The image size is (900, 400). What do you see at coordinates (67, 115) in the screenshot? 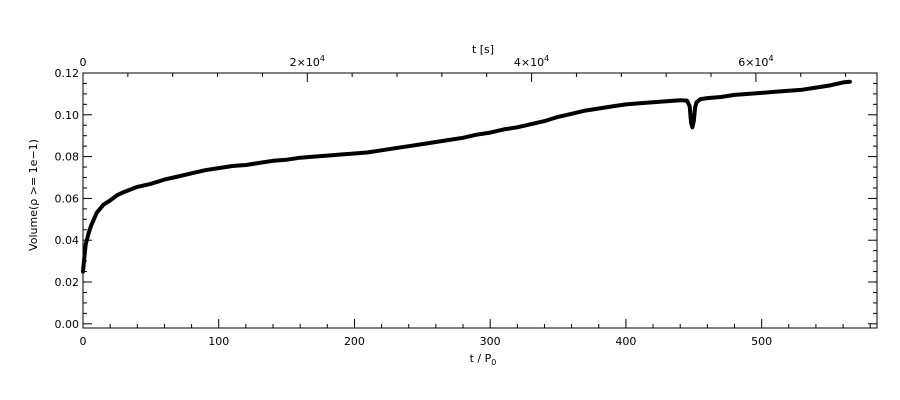
I see `y-tick-label: 0.10` at bounding box center [67, 115].